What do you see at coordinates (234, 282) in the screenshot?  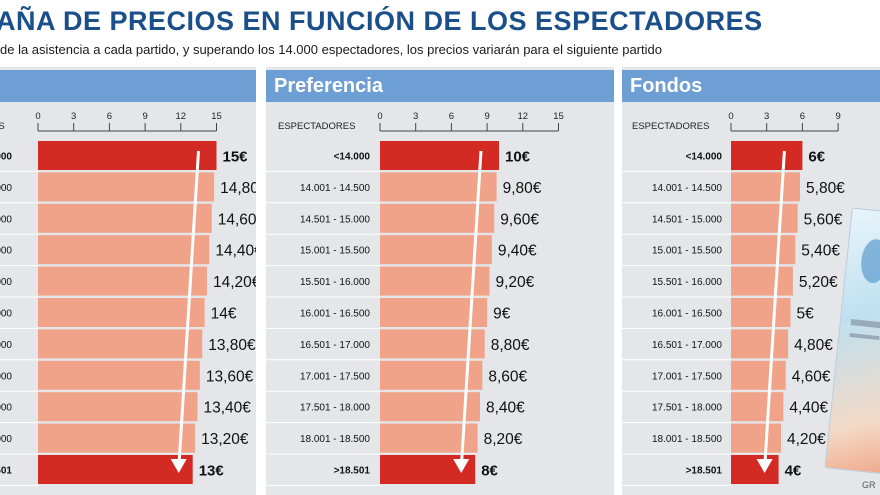 I see `value-label-general: 14,20€` at bounding box center [234, 282].